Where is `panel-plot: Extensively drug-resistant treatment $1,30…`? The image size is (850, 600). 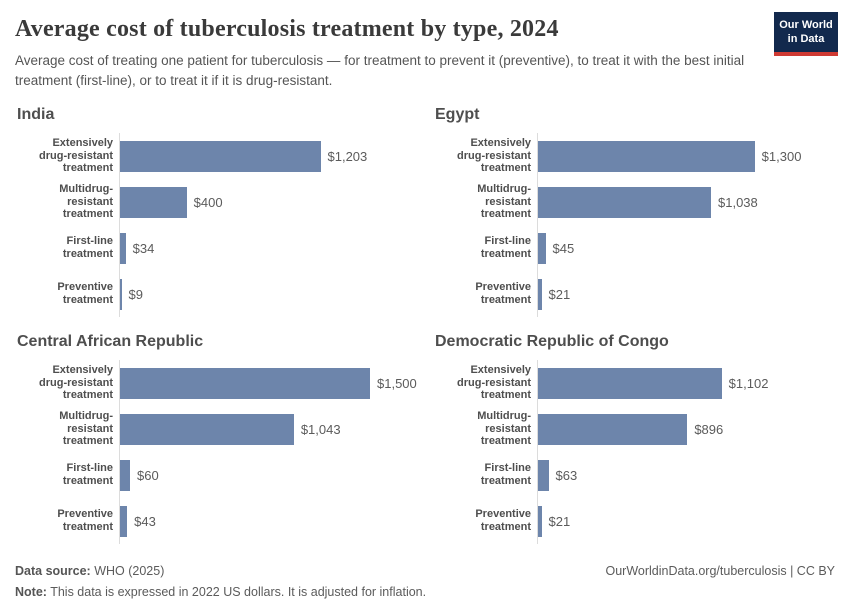 panel-plot: Extensively drug-resistant treatment $1,30… is located at coordinates (634, 225).